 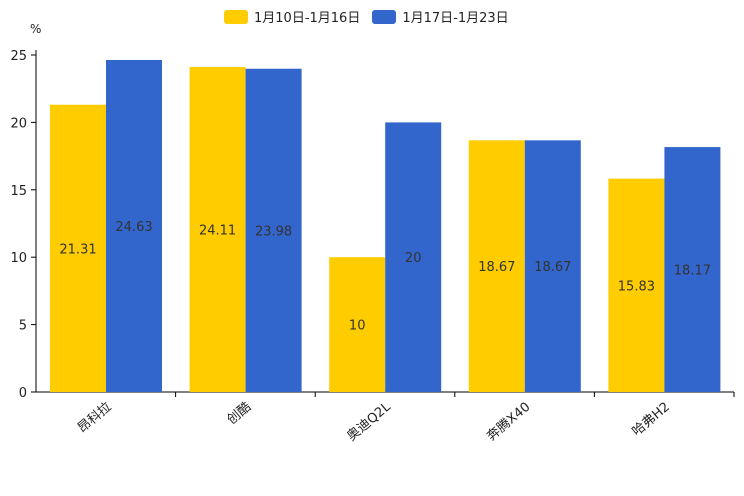 What do you see at coordinates (23, 326) in the screenshot?
I see `y-tick-label: 5` at bounding box center [23, 326].